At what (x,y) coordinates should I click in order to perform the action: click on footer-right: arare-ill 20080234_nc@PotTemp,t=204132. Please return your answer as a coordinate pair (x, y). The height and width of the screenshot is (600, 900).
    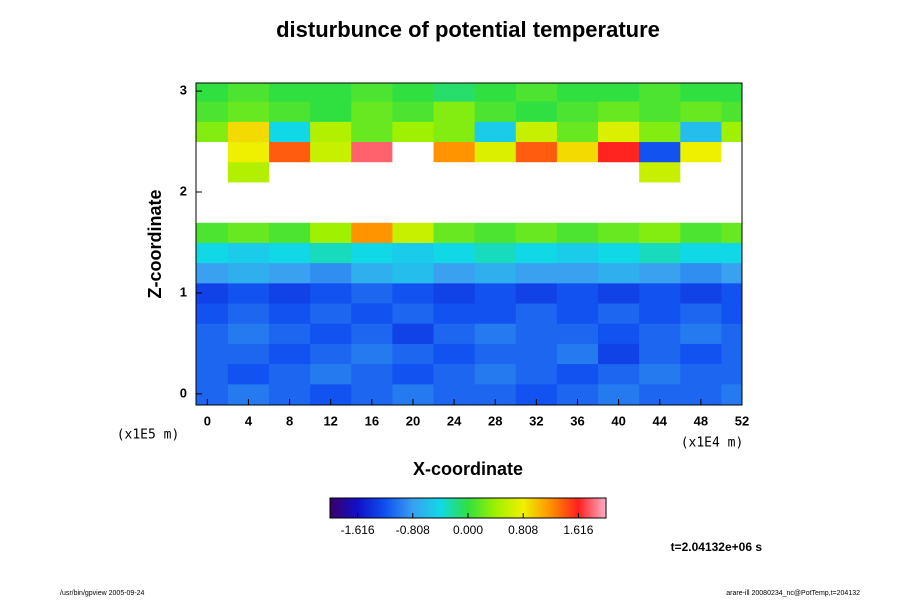
    Looking at the image, I should click on (793, 593).